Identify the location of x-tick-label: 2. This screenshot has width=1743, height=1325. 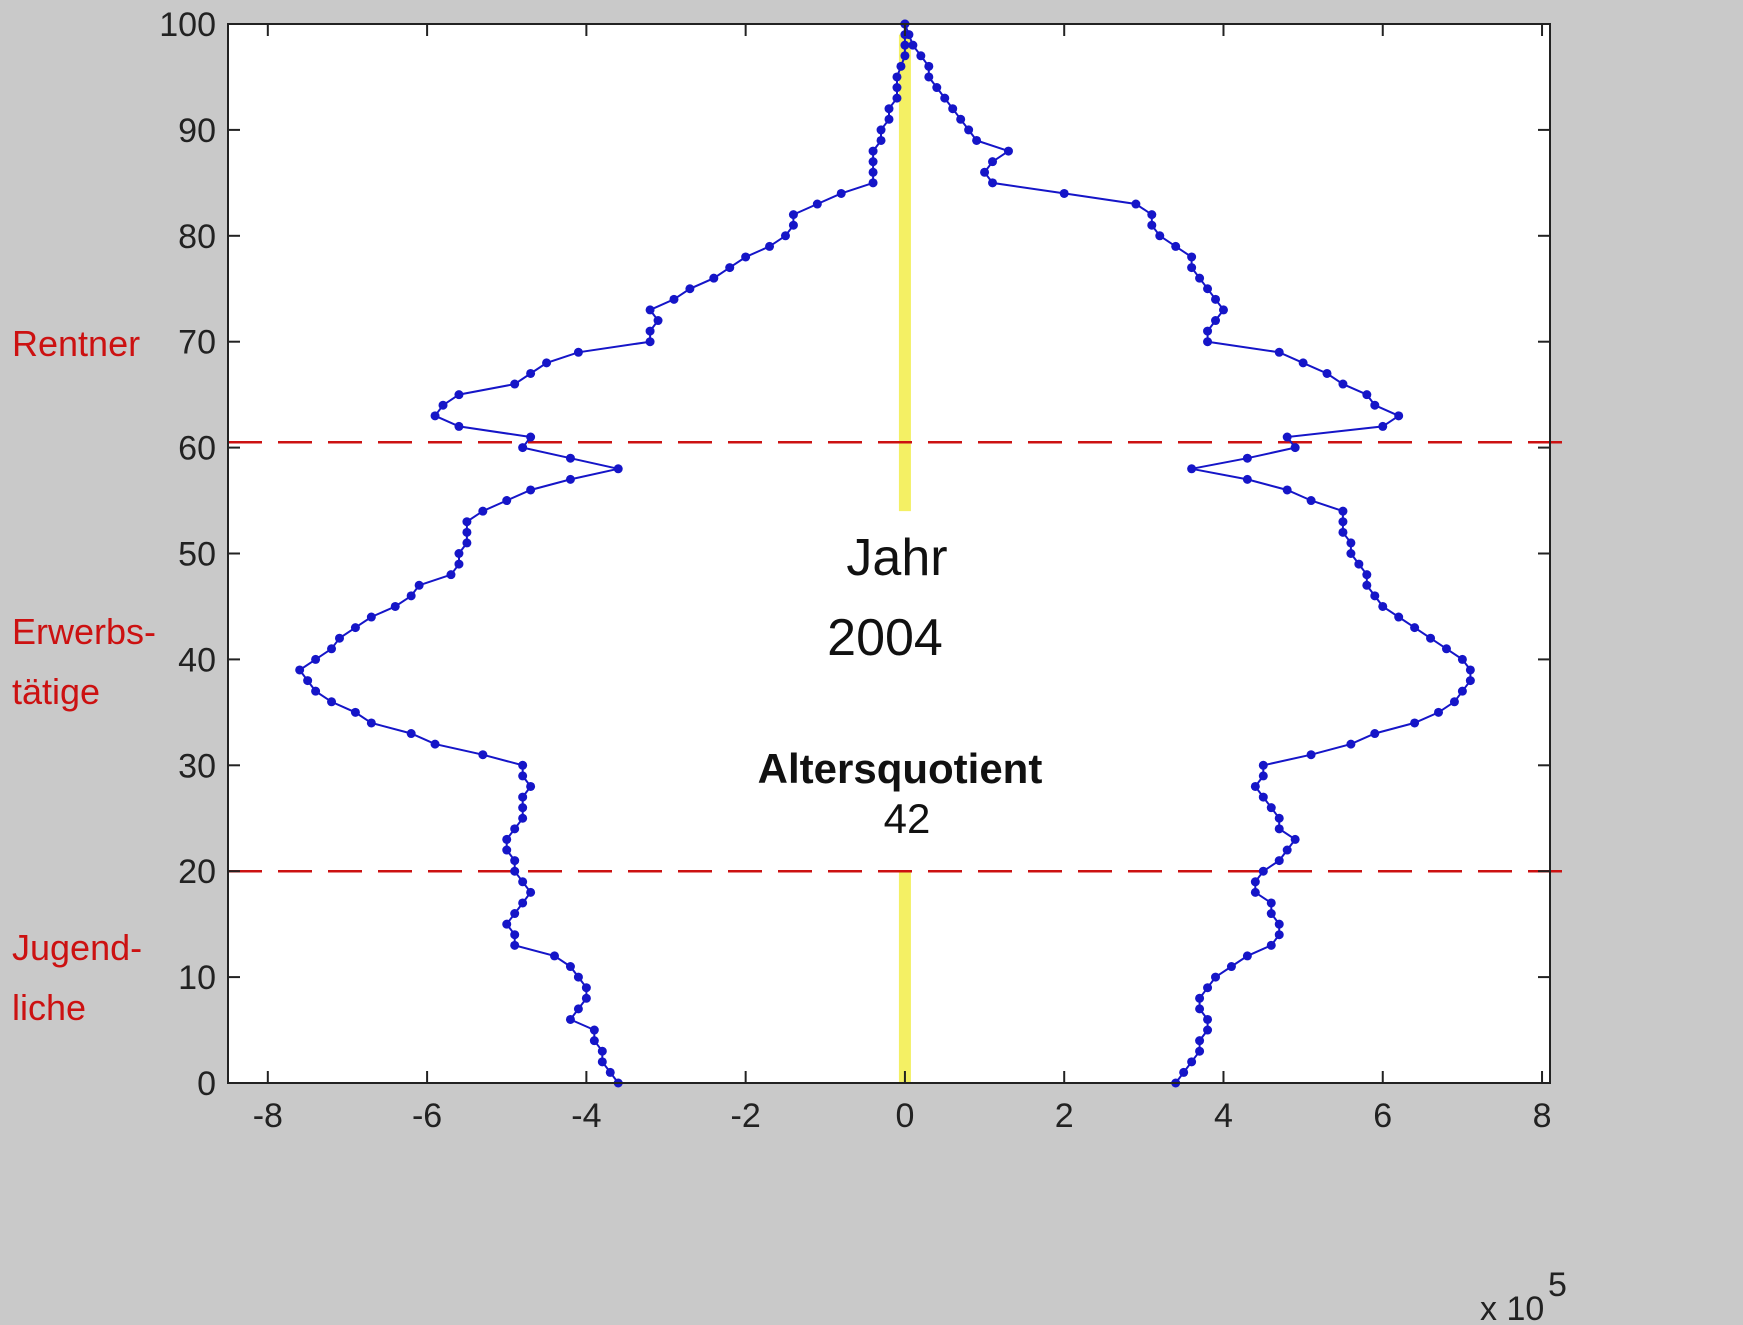
(1064, 1116).